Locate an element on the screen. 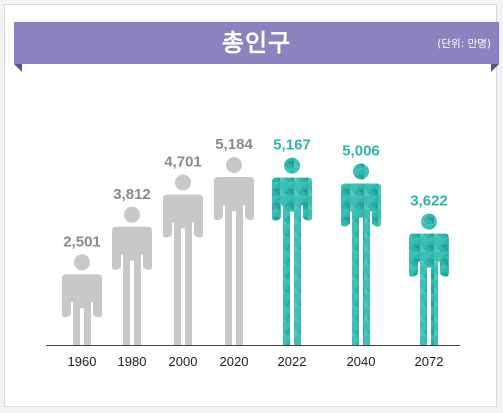  value-label: 2,501 is located at coordinates (82, 241).